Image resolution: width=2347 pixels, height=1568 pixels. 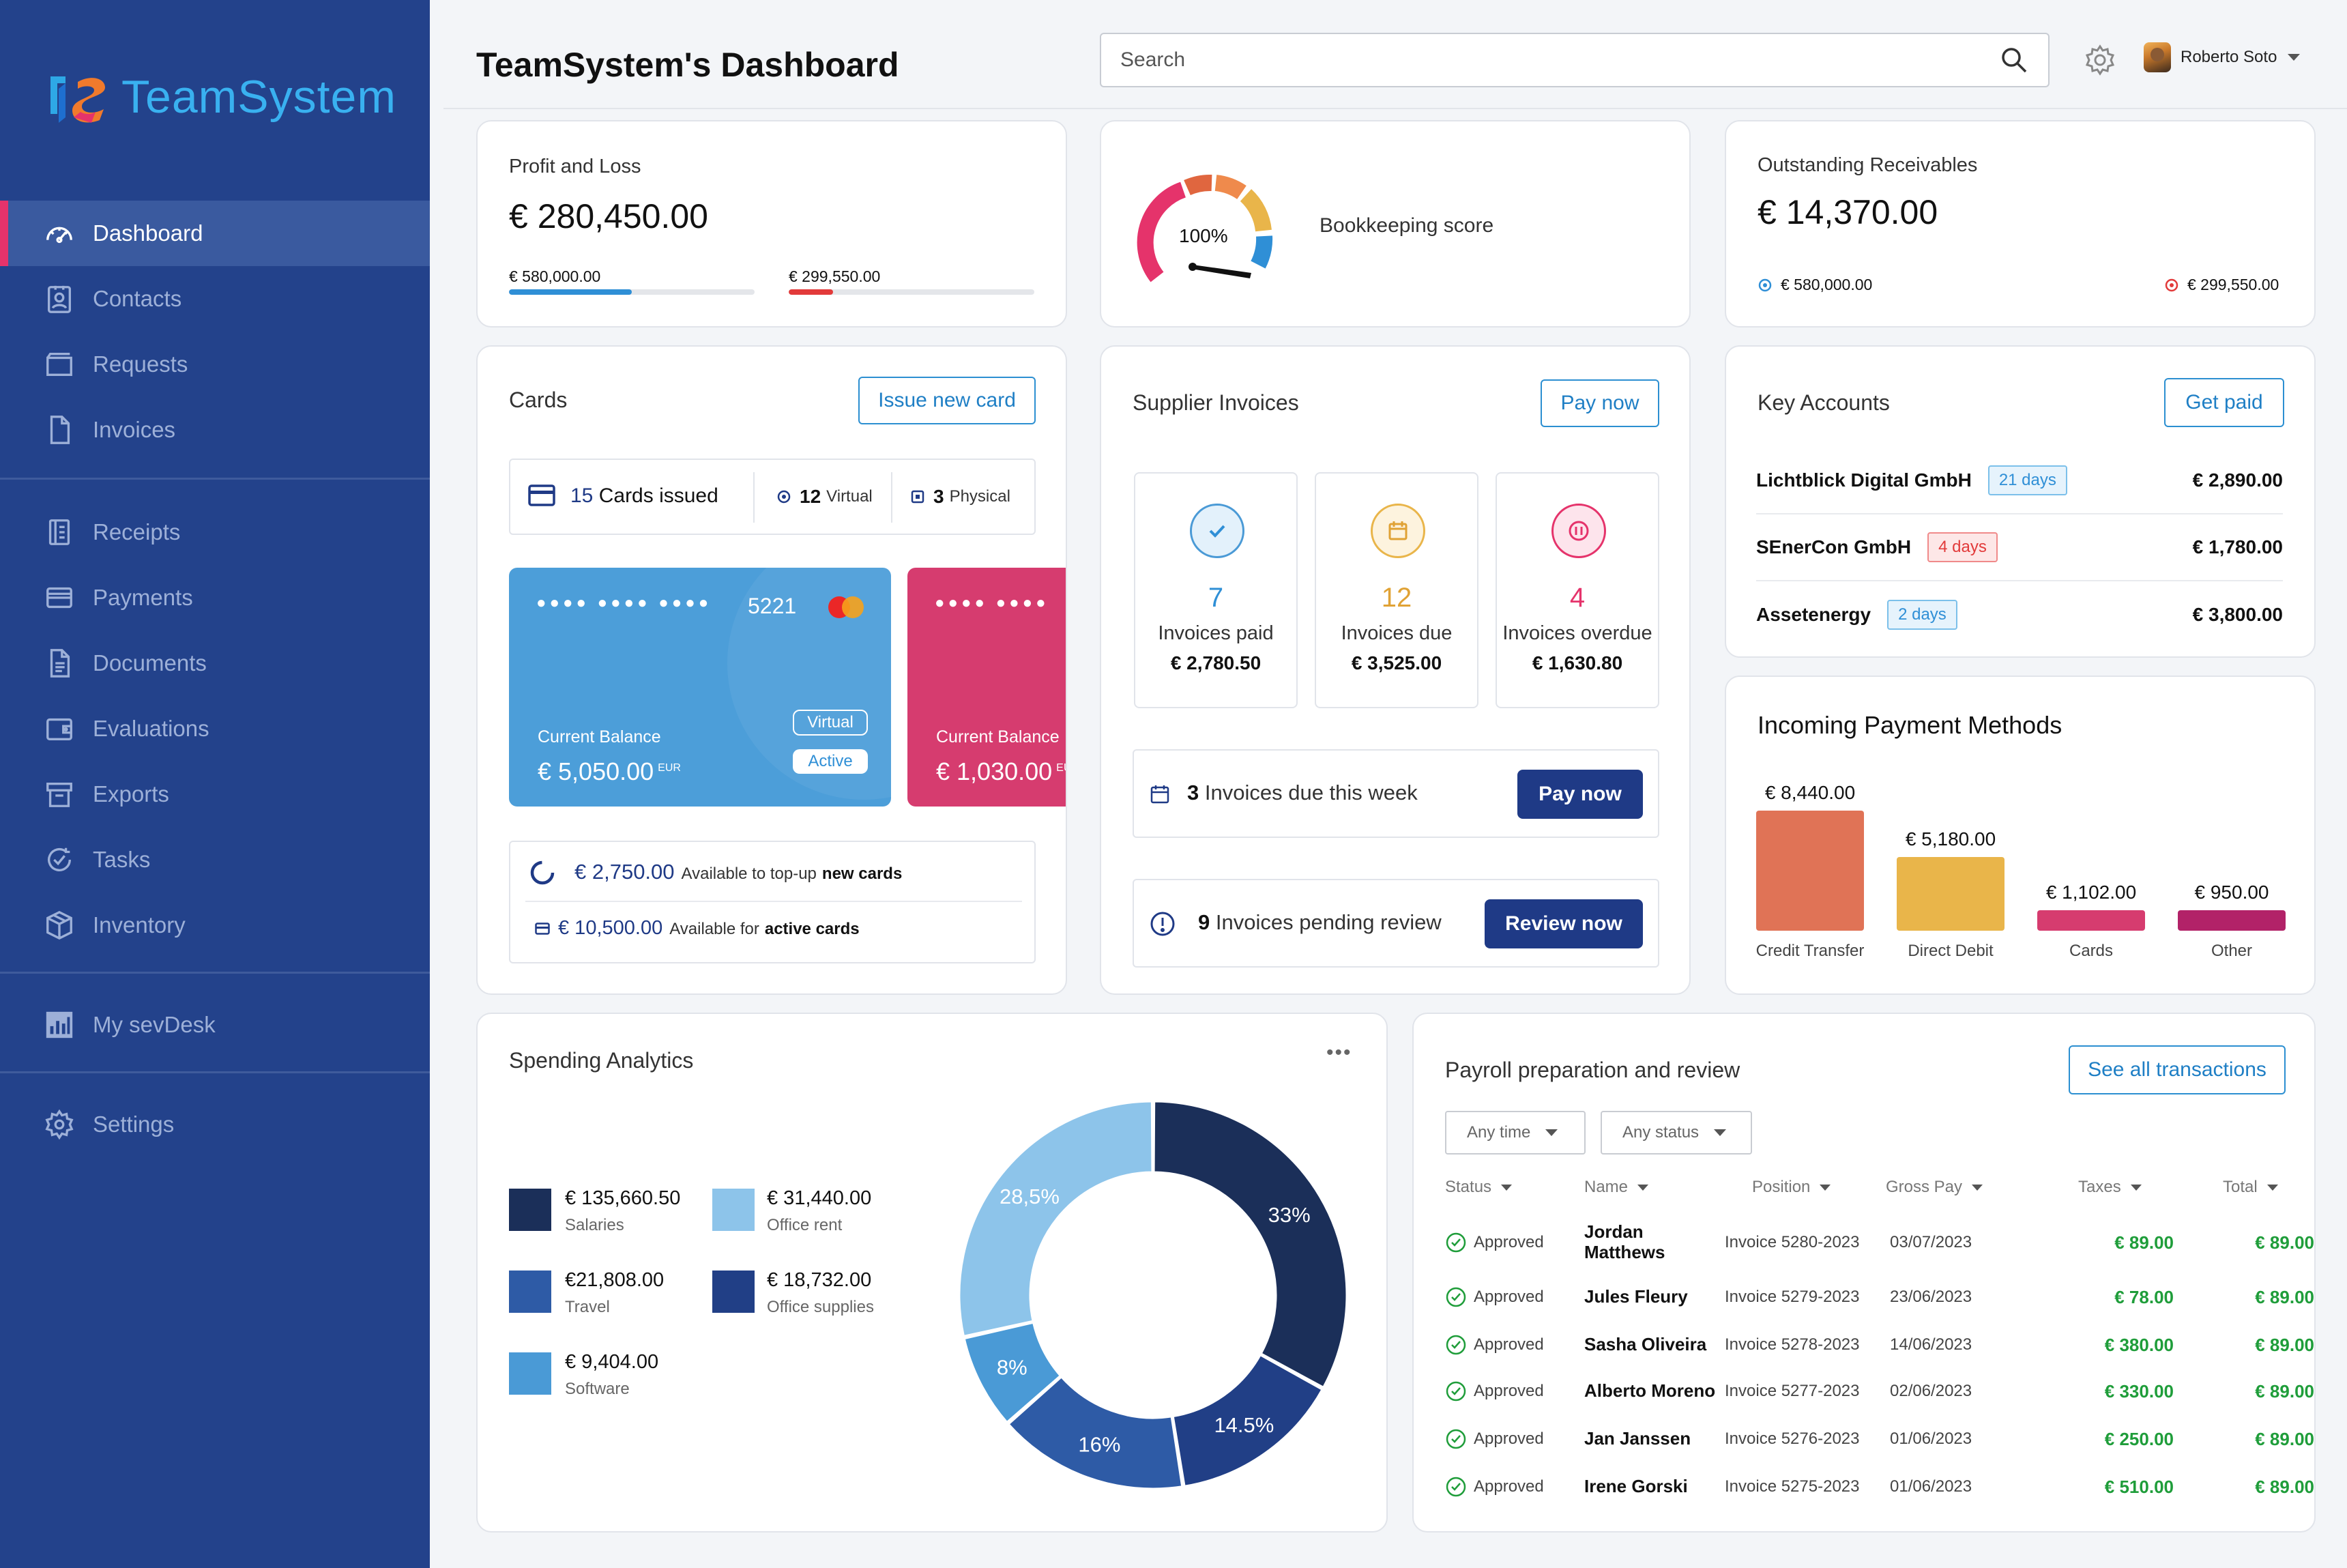 I want to click on legend-value: € 9,404.00, so click(x=612, y=1362).